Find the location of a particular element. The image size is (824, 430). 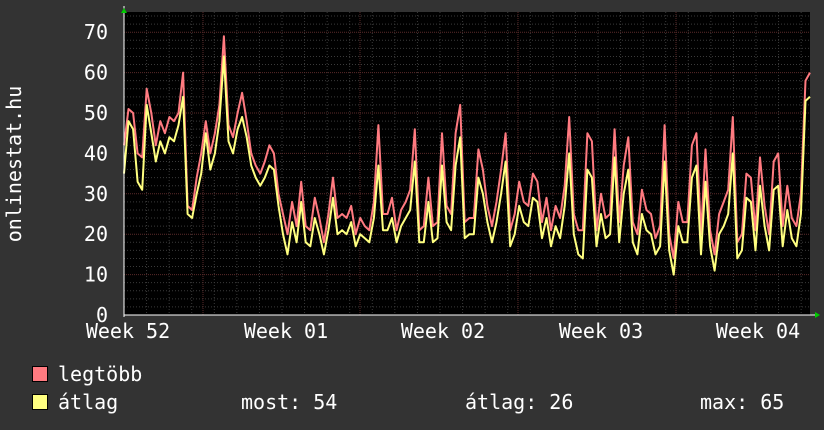

y-tick-label: 10 is located at coordinates (96, 275).